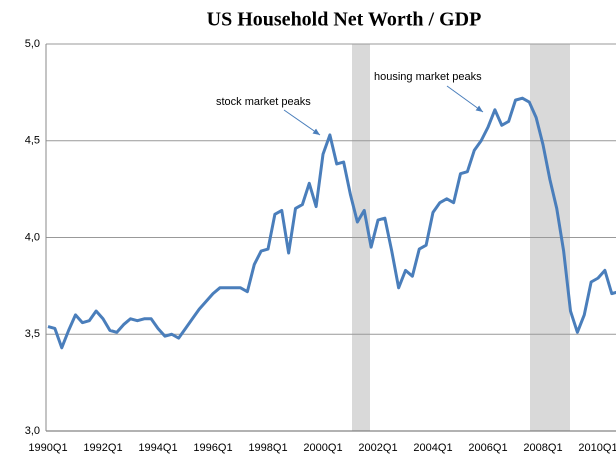 Image resolution: width=616 pixels, height=461 pixels. Describe the element at coordinates (487, 448) in the screenshot. I see `x-tick-label: 2006Q1` at that location.